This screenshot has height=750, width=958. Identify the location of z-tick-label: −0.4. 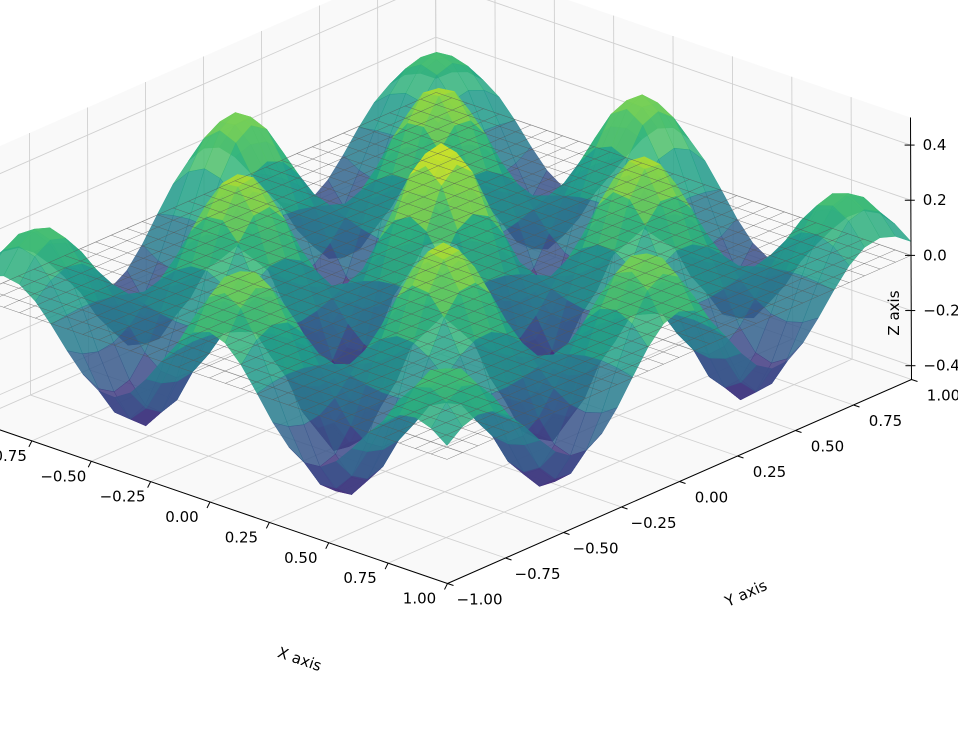
(940, 366).